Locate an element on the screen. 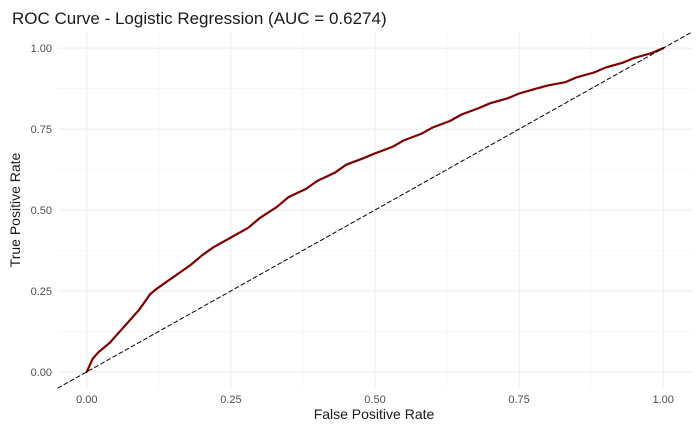 This screenshot has height=432, width=700. x-tick-label: 0.75 is located at coordinates (518, 400).